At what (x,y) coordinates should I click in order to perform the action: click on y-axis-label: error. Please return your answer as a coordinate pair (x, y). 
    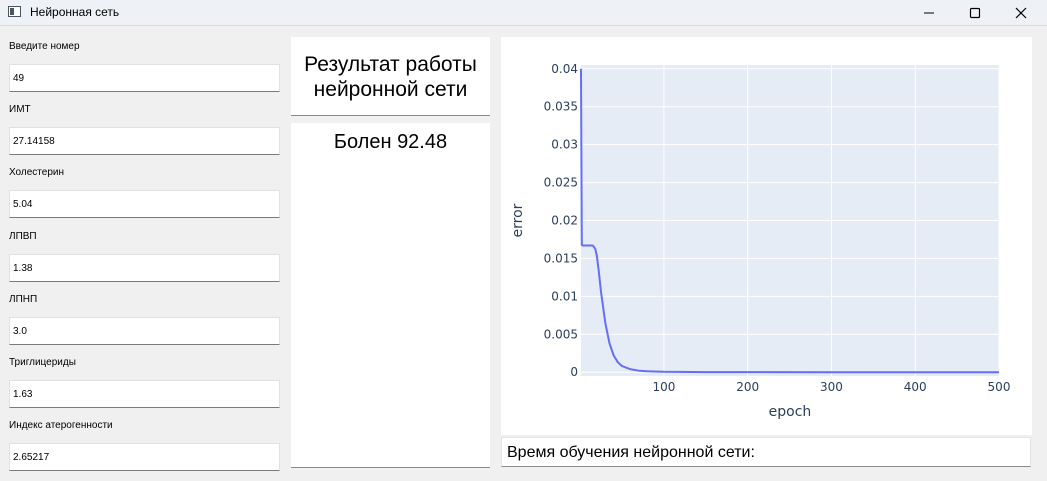
    Looking at the image, I should click on (518, 220).